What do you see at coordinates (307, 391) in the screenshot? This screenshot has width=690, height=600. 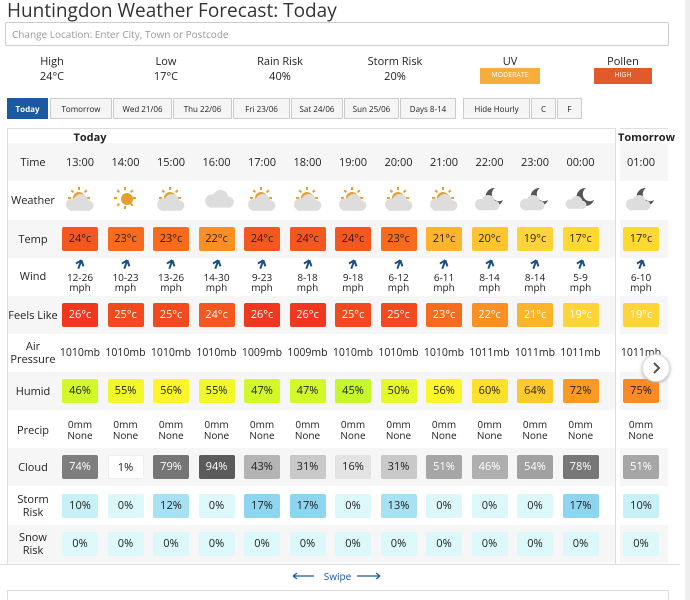 I see `humid-cell: 47%` at bounding box center [307, 391].